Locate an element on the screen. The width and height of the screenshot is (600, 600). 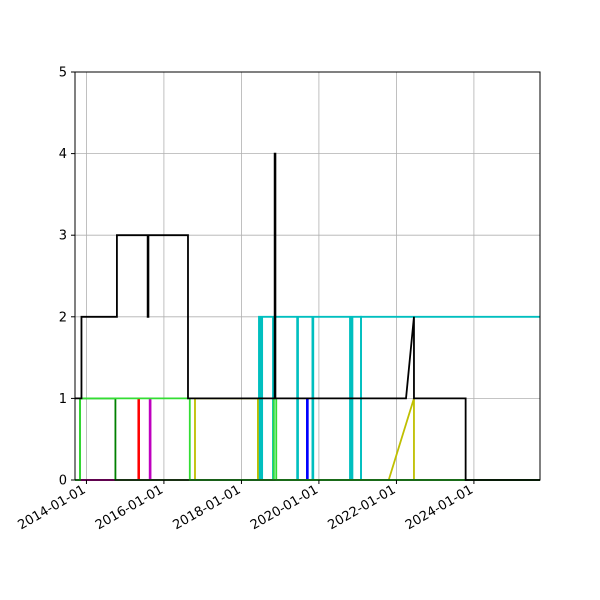
x-tick-label: 2016-01-01 is located at coordinates (129, 507).